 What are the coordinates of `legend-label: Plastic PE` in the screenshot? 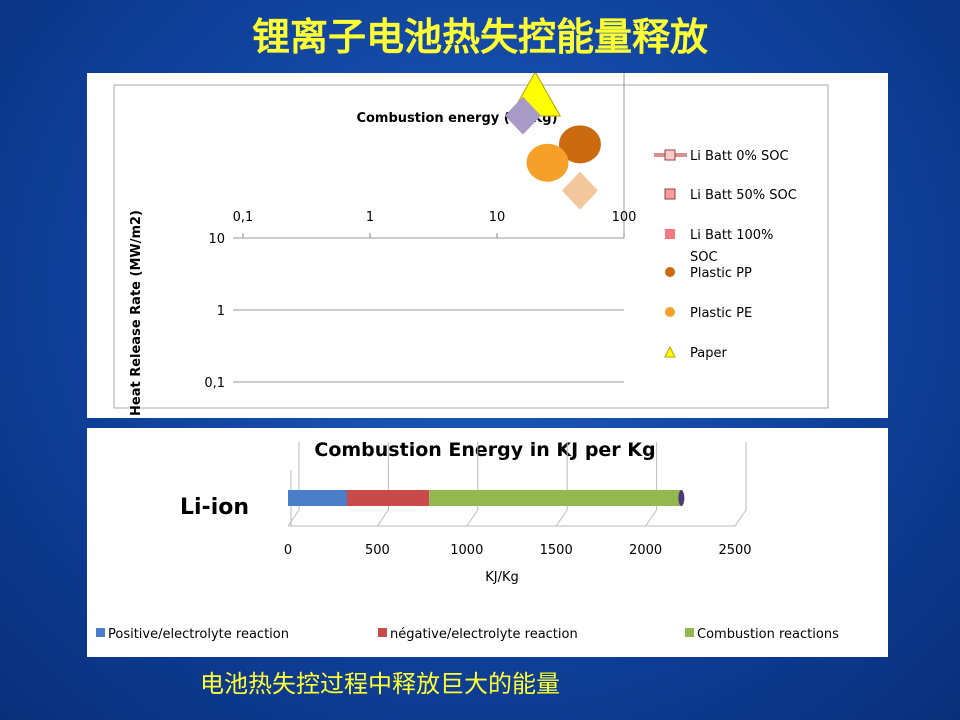 It's located at (721, 313).